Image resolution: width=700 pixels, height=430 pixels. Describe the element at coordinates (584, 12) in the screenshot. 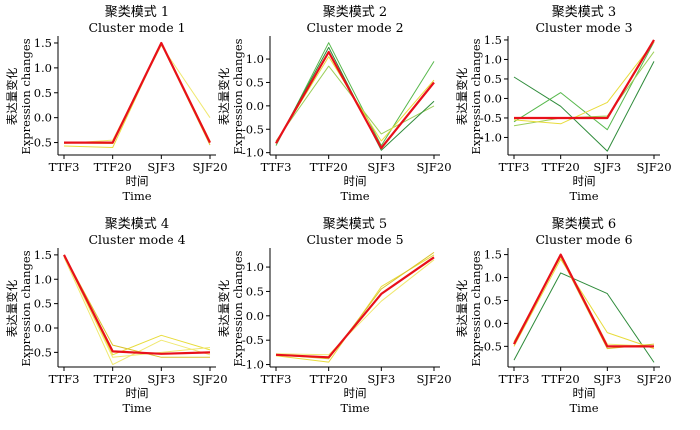

I see `chart-title: 聚类模式 3` at that location.